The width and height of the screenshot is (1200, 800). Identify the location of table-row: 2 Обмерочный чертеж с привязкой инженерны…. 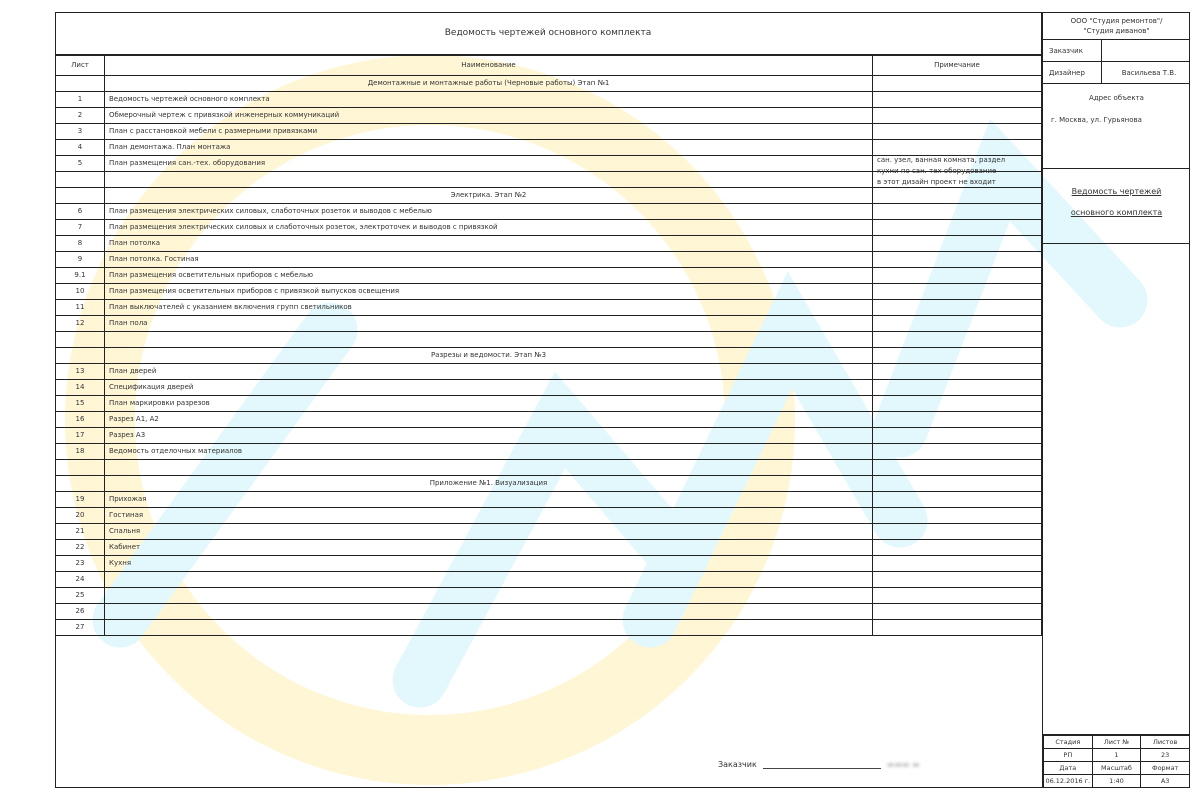
(548, 115).